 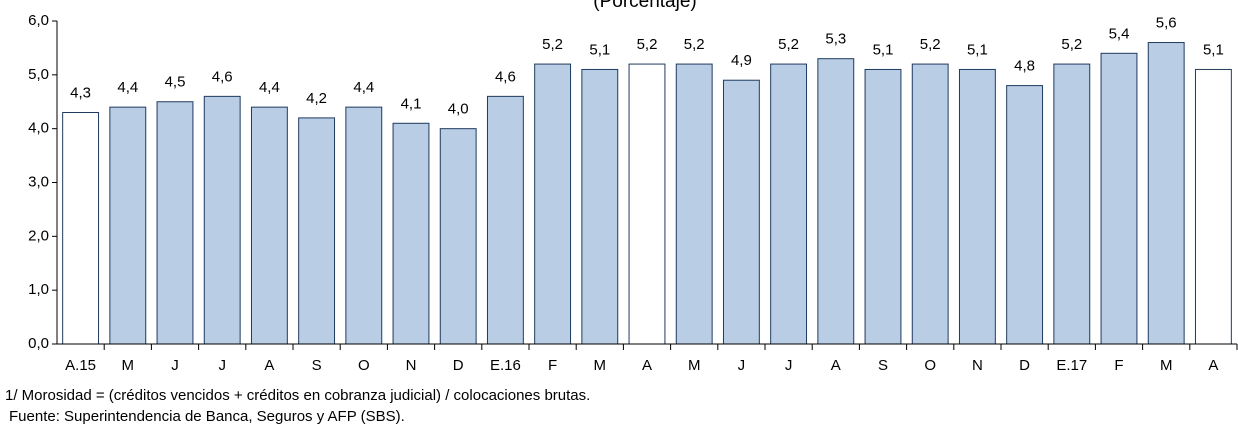 What do you see at coordinates (80, 365) in the screenshot?
I see `x-tick-label: A.15` at bounding box center [80, 365].